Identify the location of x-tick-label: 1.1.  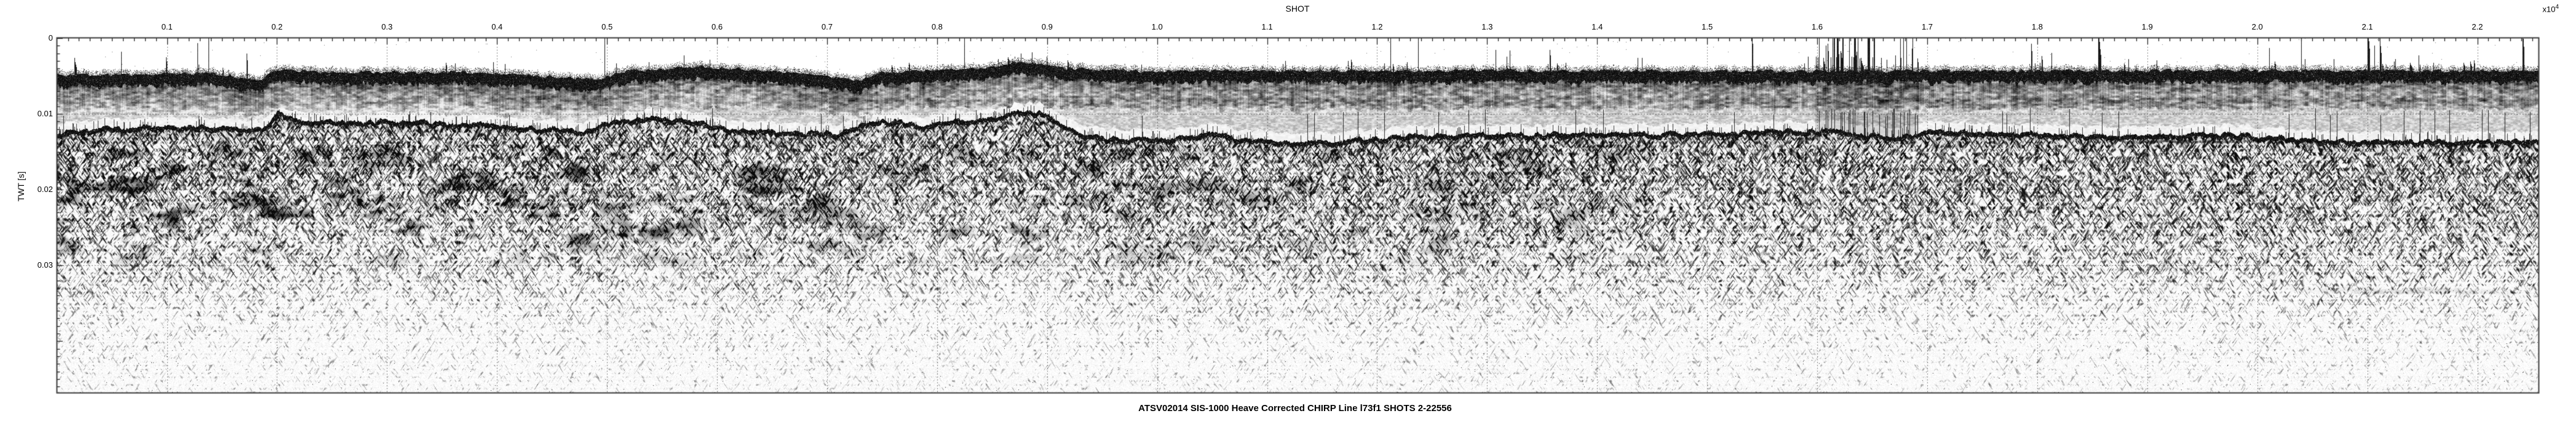
(1267, 26).